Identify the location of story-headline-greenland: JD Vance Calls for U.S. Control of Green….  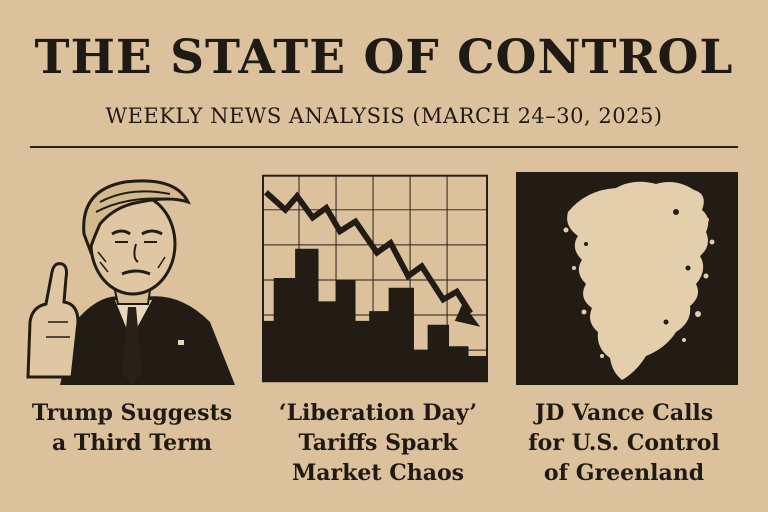
(624, 443).